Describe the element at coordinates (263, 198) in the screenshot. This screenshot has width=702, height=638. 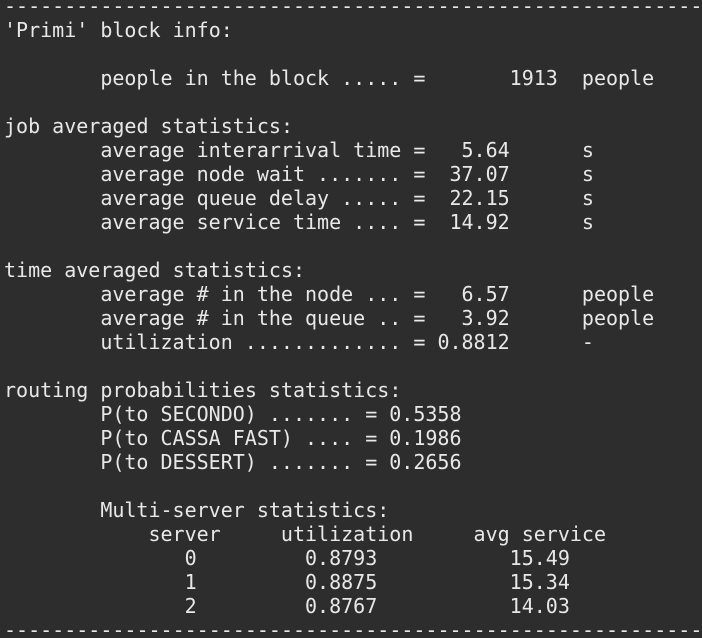
I see `stat-label: average queue delay ..... =` at that location.